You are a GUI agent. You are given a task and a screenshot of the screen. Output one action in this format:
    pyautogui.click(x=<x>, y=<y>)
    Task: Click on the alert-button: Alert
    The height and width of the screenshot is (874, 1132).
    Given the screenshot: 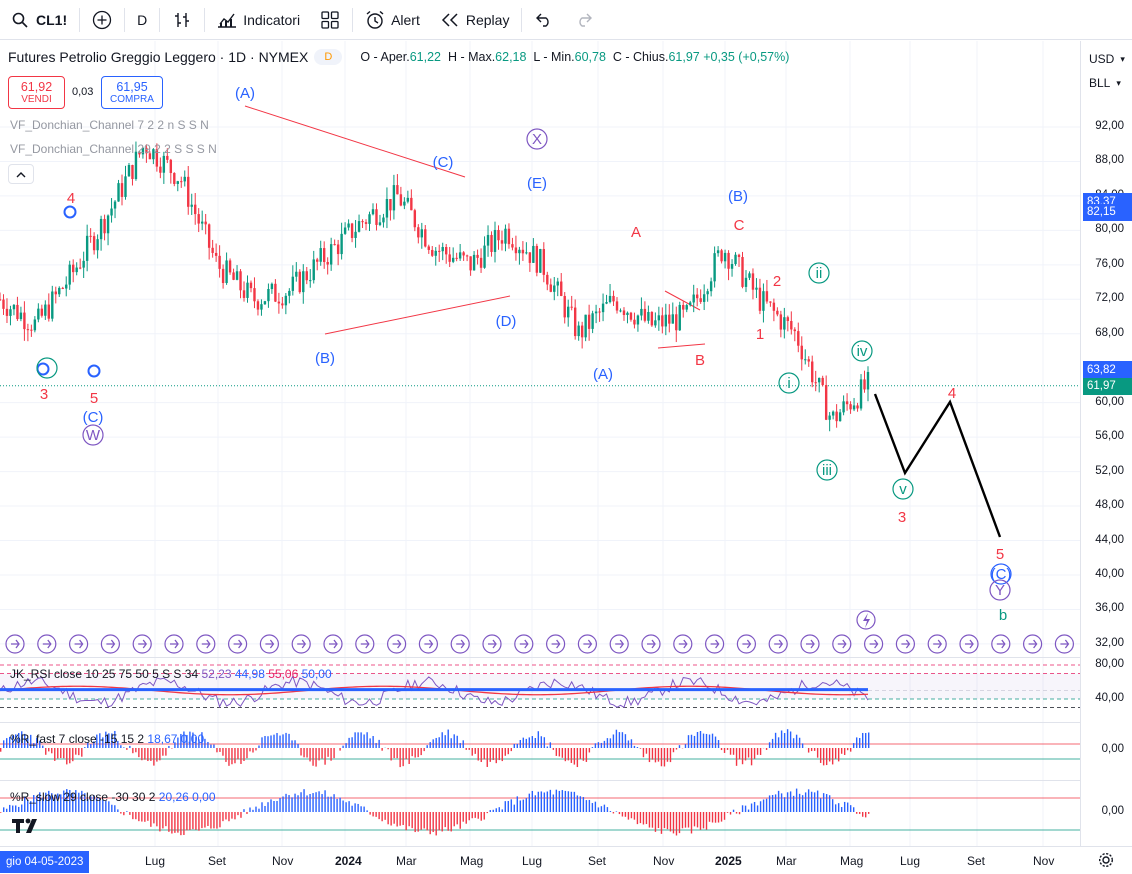 What is the action you would take?
    pyautogui.click(x=392, y=20)
    